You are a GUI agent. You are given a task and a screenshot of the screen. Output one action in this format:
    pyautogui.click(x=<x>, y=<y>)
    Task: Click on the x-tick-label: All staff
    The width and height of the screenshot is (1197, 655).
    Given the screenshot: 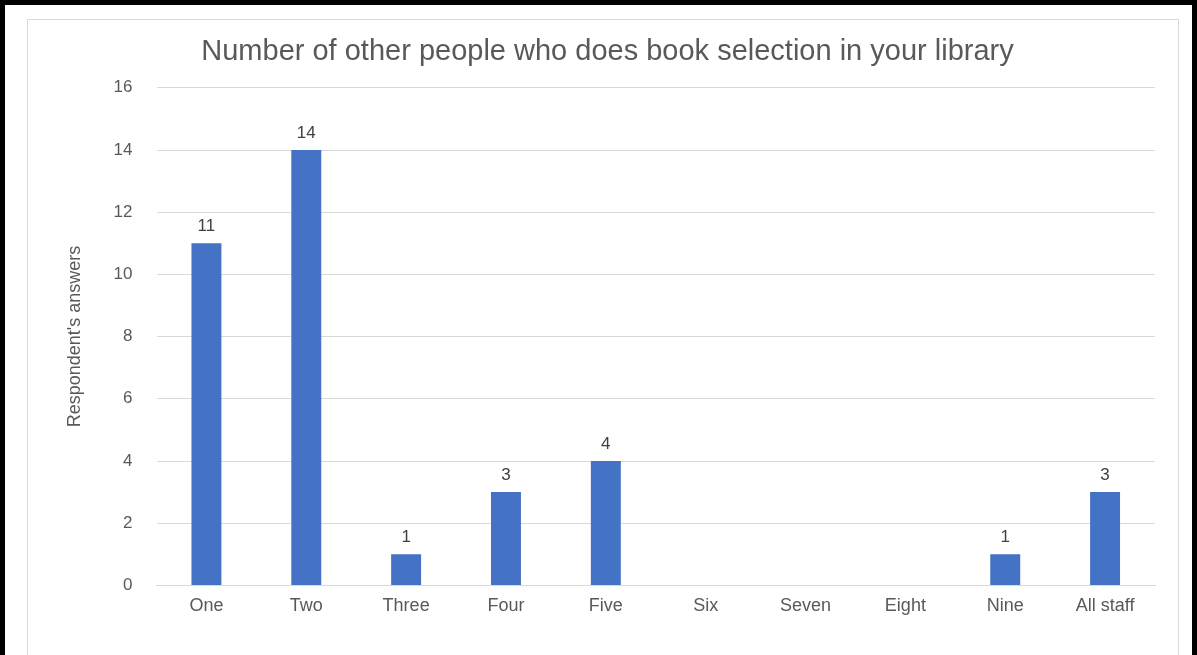 What is the action you would take?
    pyautogui.click(x=1105, y=605)
    